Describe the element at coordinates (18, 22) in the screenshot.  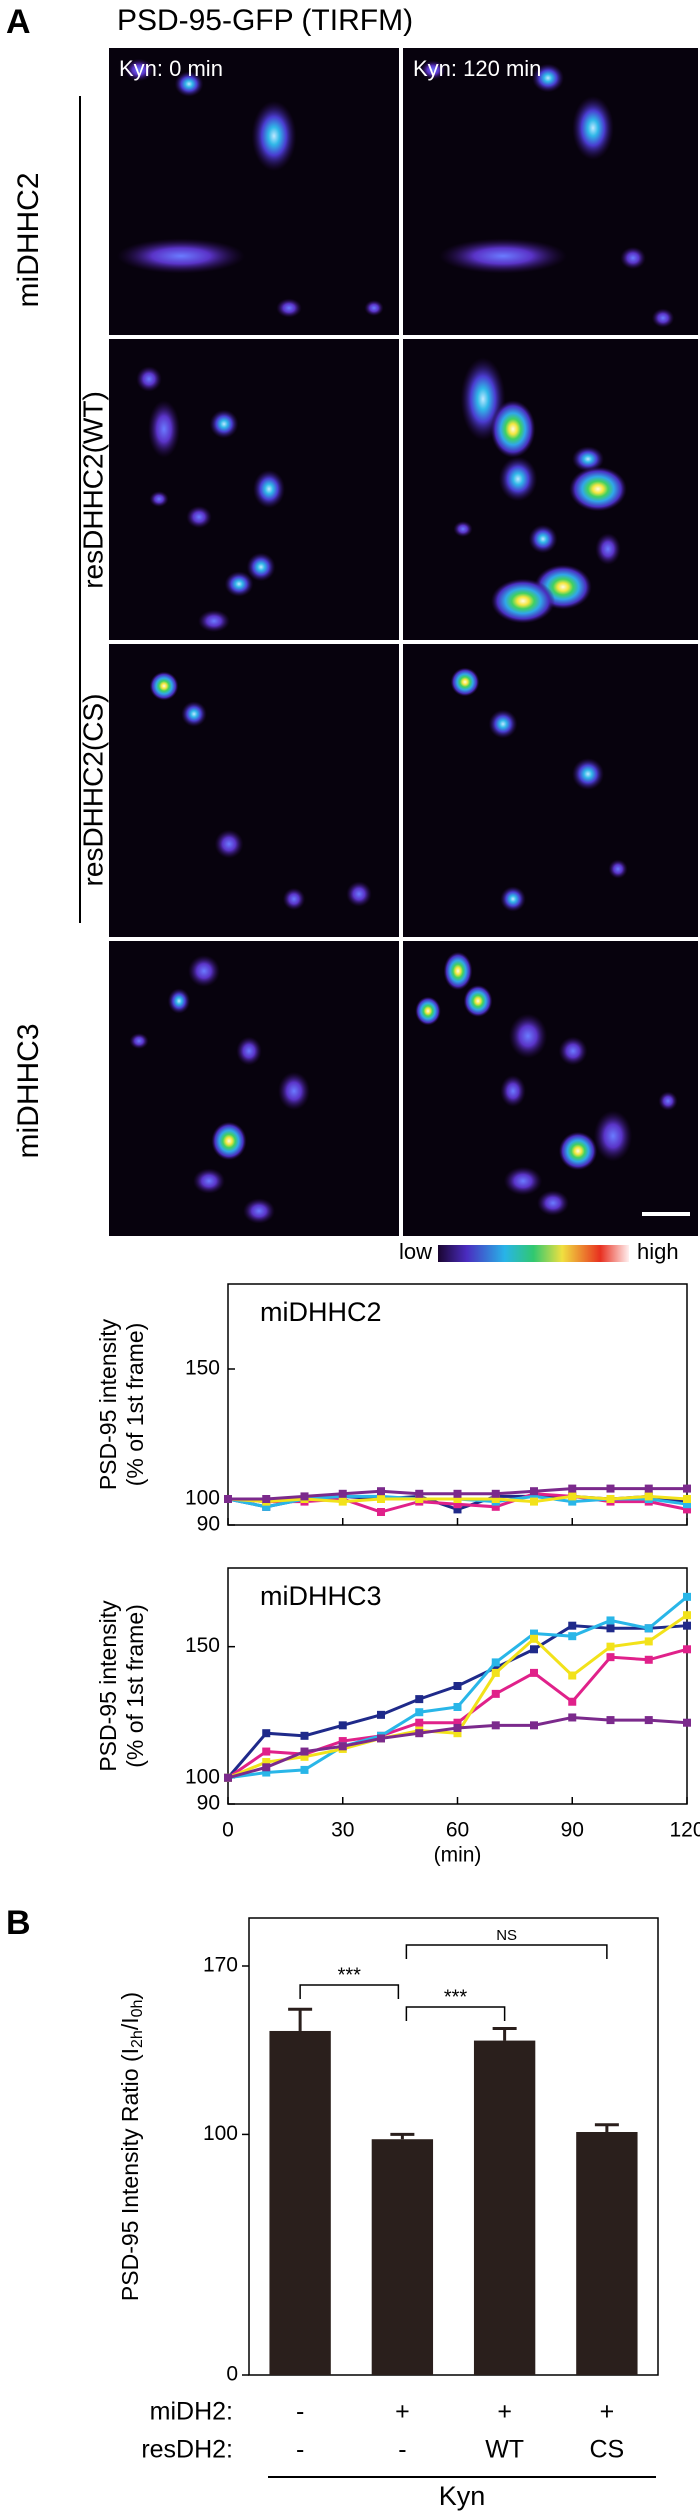
I see `panel-label: A` at that location.